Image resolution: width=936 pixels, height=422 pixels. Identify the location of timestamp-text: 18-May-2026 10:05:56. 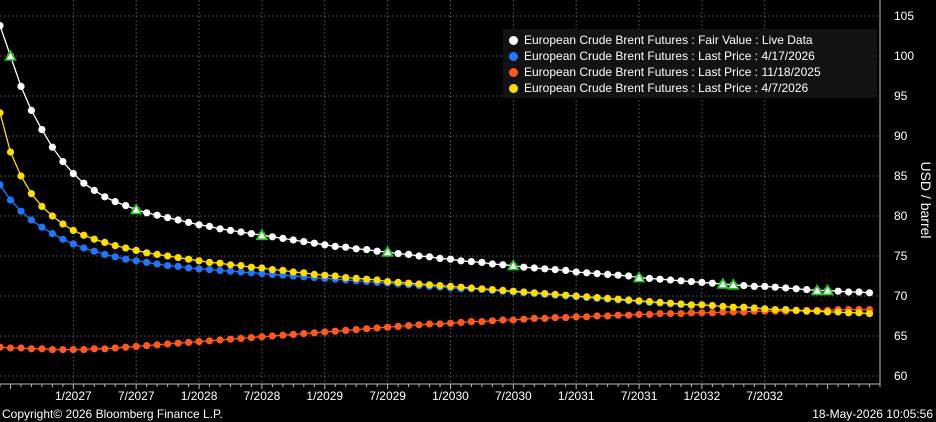
(872, 414).